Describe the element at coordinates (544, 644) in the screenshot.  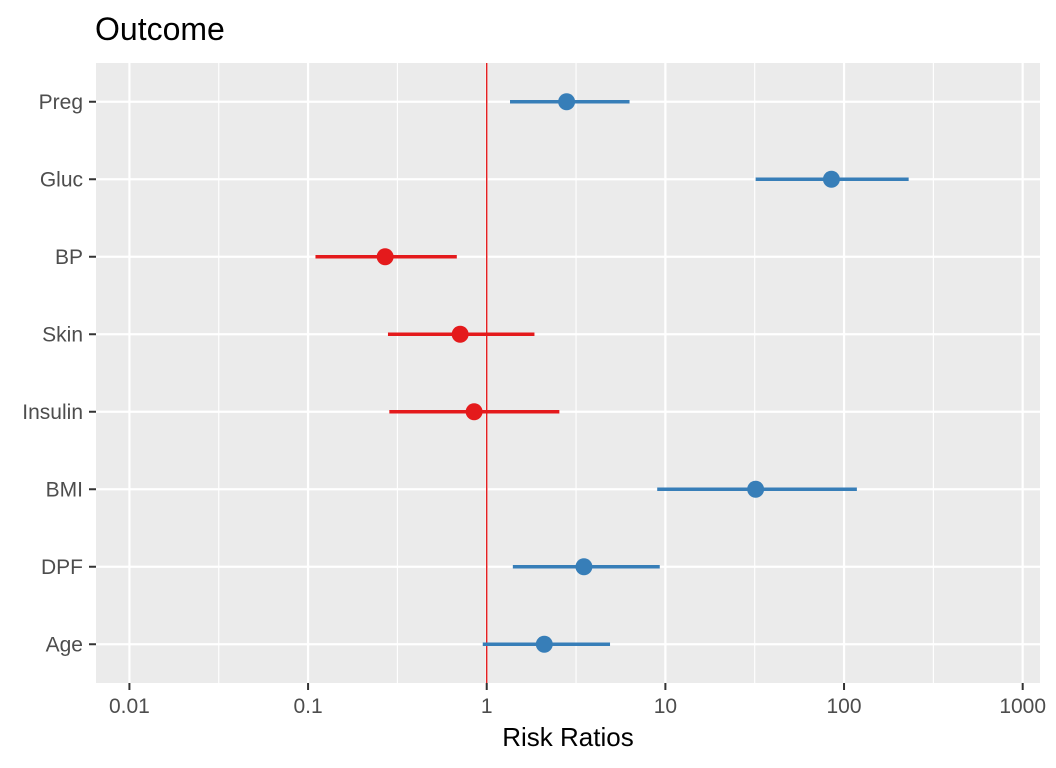
I see `point-age` at that location.